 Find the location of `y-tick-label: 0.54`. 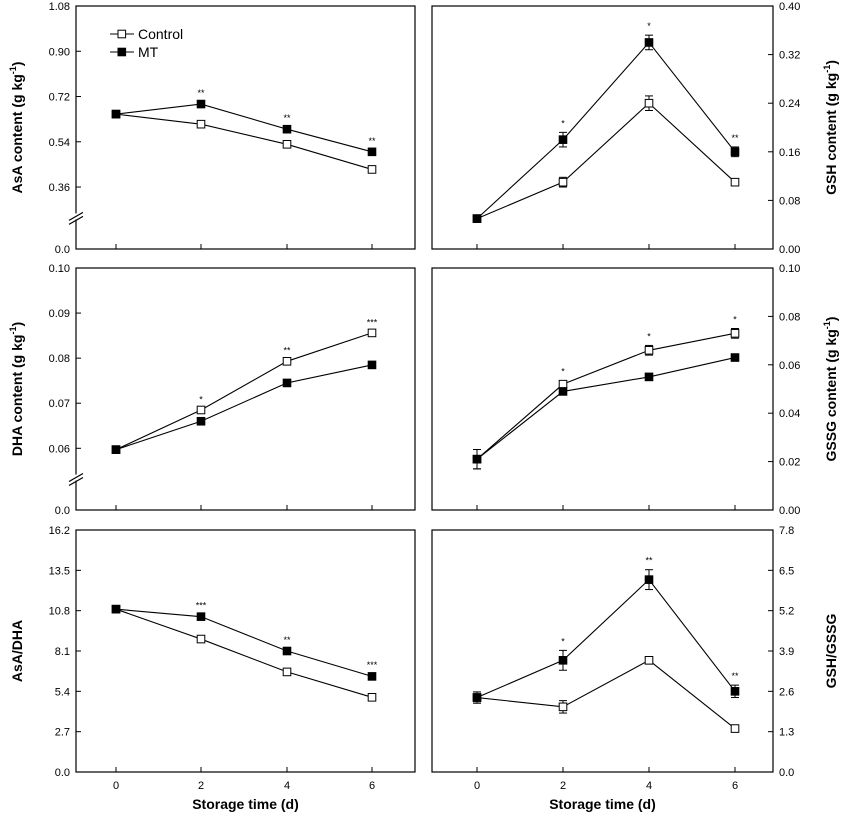

y-tick-label: 0.54 is located at coordinates (59, 143).